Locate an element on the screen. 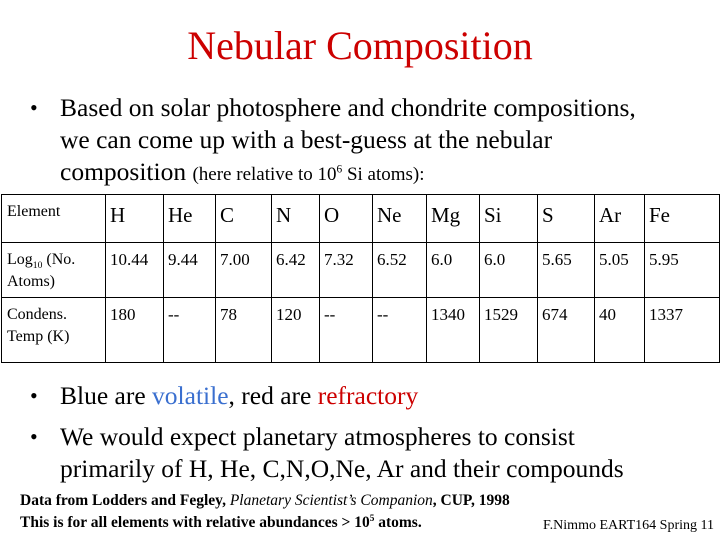 This screenshot has width=720, height=540. row-label-element: Element is located at coordinates (53, 218).